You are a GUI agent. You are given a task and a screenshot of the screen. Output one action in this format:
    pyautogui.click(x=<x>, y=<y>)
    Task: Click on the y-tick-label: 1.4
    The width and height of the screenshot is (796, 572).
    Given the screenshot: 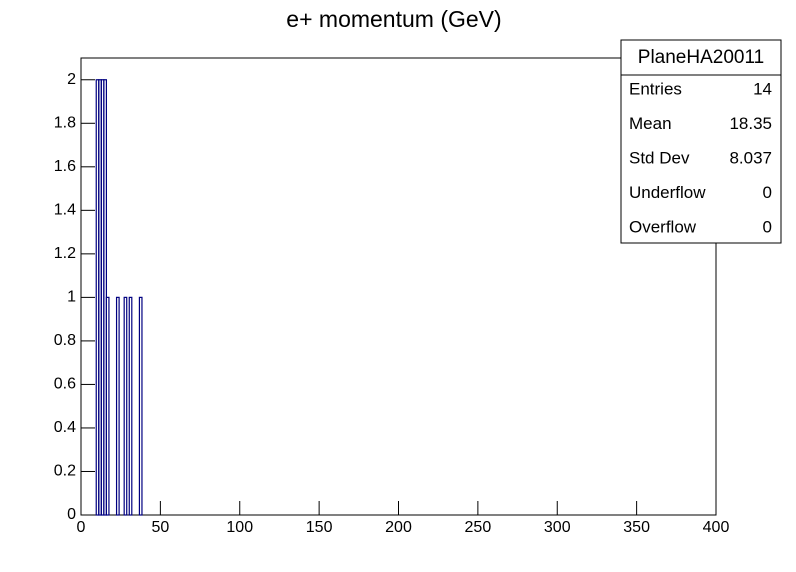 What is the action you would take?
    pyautogui.click(x=65, y=210)
    